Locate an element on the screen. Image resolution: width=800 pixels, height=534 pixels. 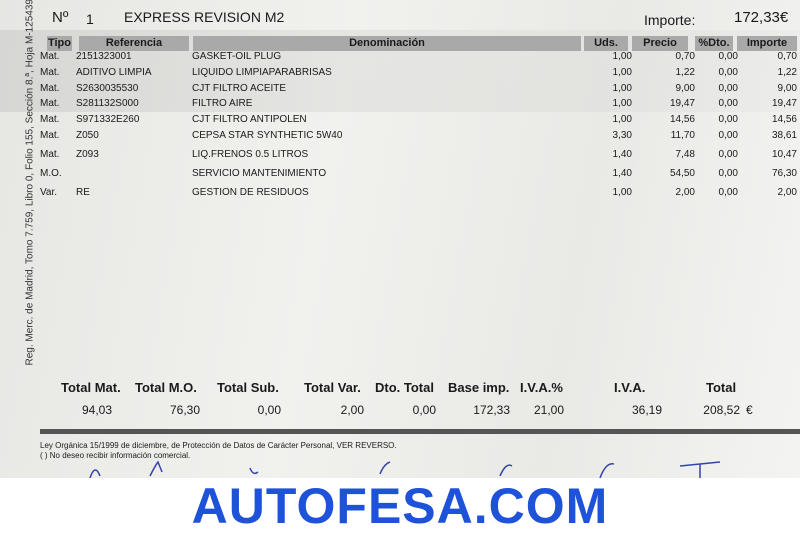
cell-denom: CJT FILTRO ACEITE is located at coordinates (239, 88).